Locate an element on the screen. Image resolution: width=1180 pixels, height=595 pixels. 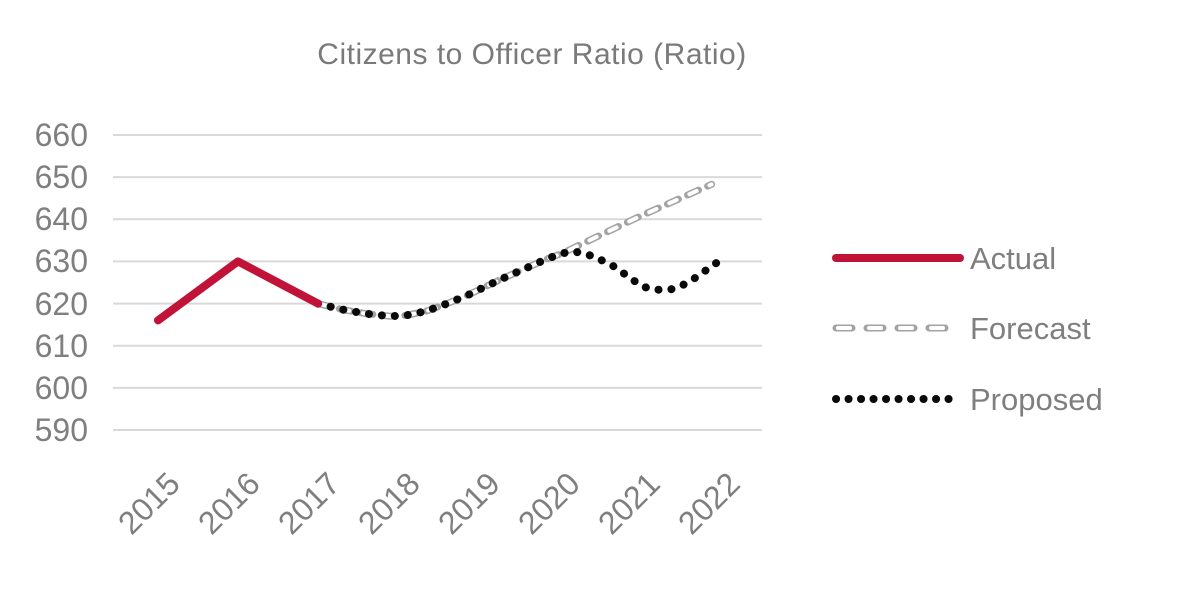
y-axis-tick-label: 600 is located at coordinates (61, 387).